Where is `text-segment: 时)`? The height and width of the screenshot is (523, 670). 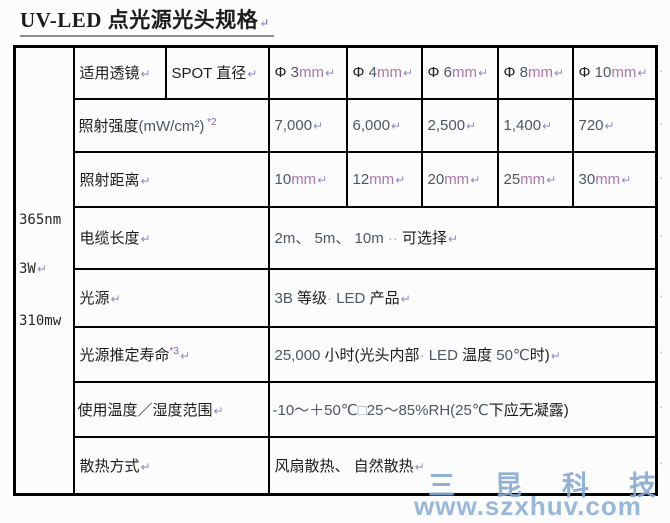
text-segment: 时) is located at coordinates (539, 355).